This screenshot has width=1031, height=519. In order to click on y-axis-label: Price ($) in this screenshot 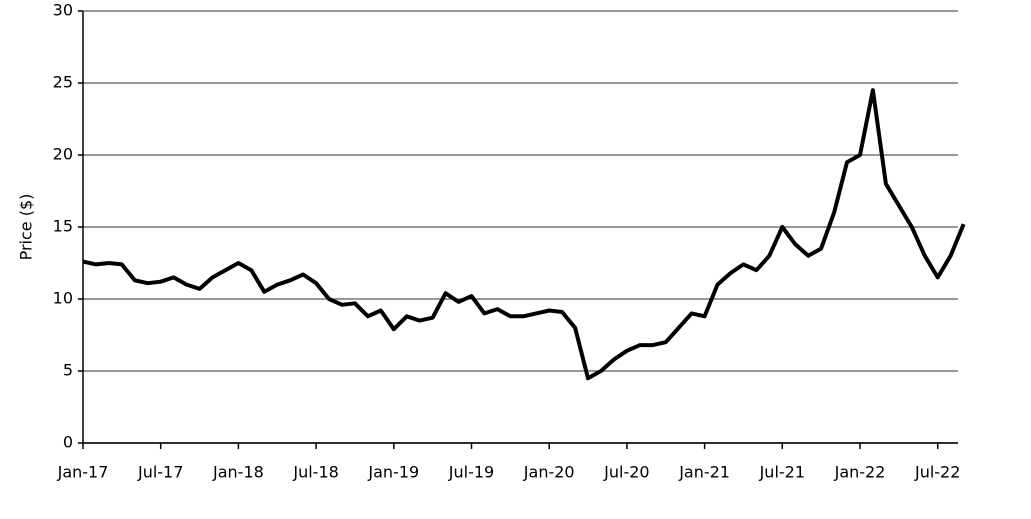, I will do `click(26, 227)`.